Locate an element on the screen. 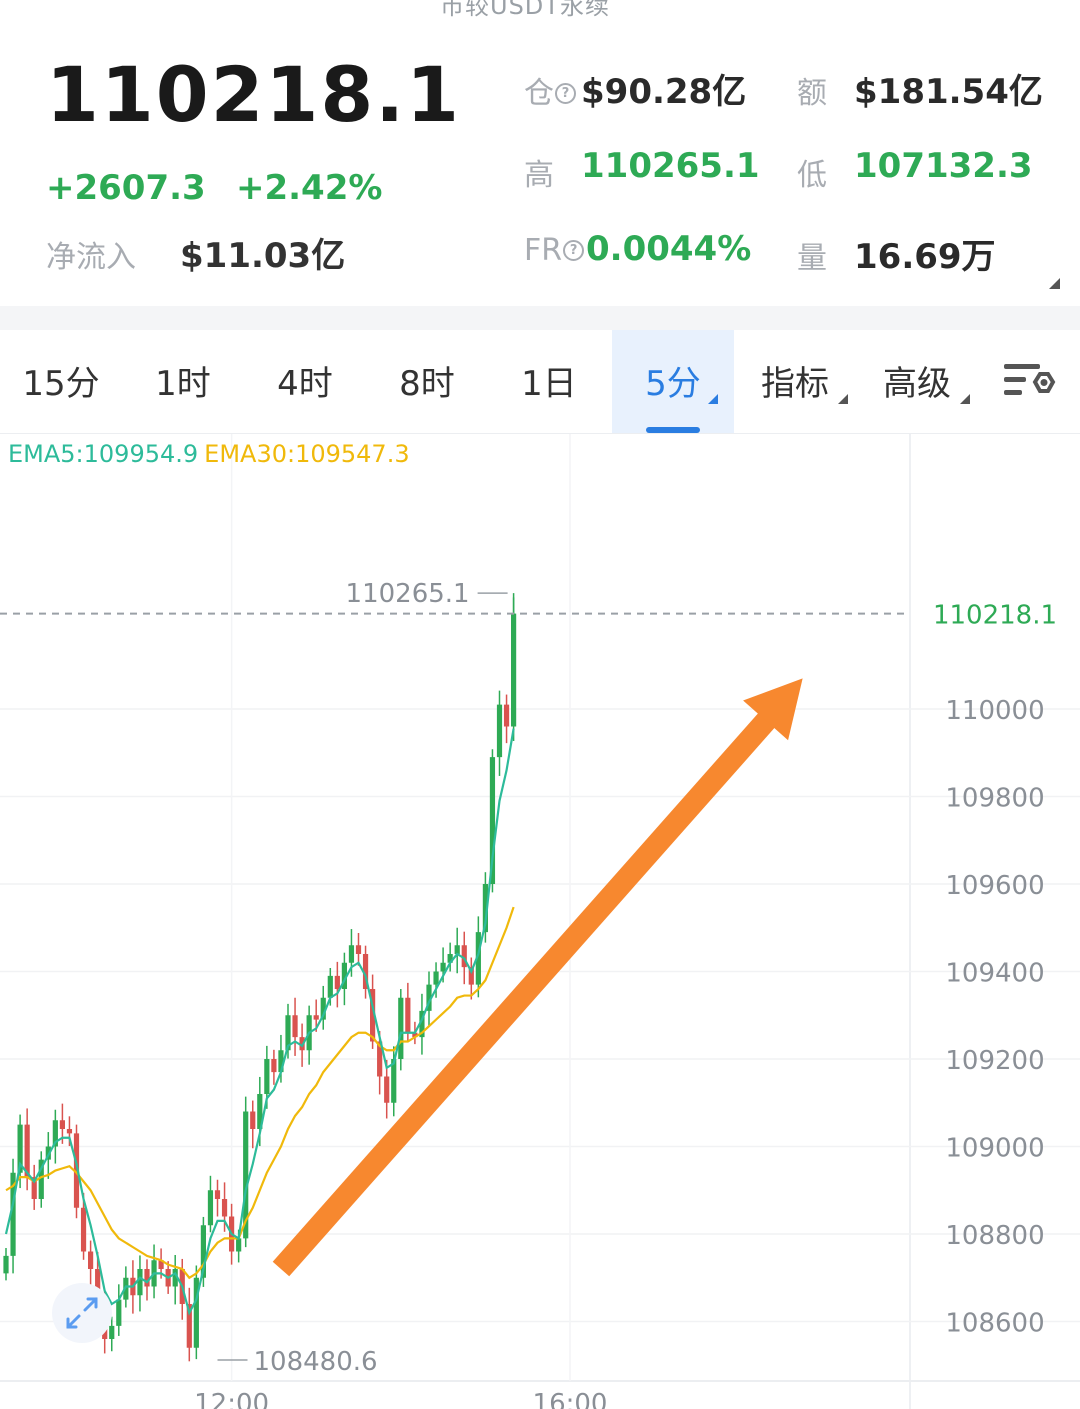  tab-8h: 8时 is located at coordinates (427, 384).